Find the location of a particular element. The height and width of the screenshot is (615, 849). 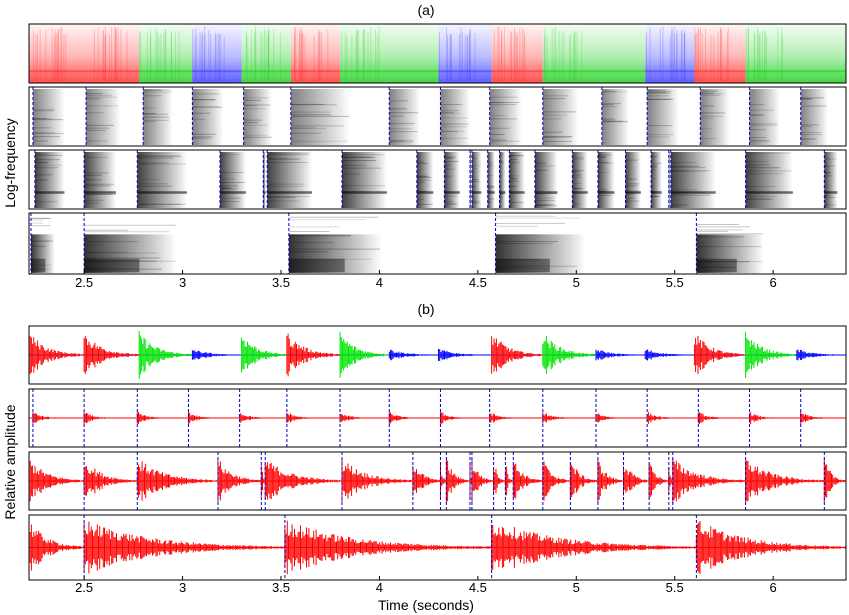

spectrogram-mixture-frame is located at coordinates (437, 53).